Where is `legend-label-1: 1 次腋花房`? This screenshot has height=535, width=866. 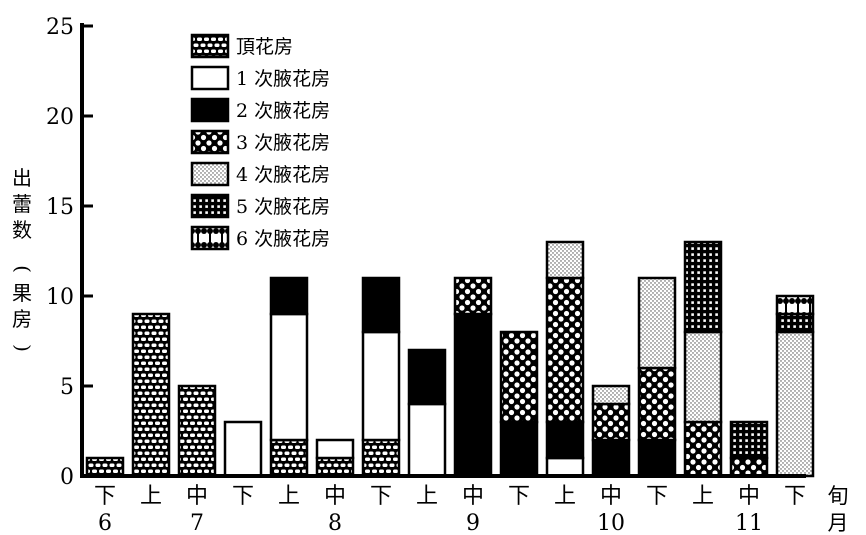
legend-label-1: 1 次腋花房 is located at coordinates (283, 79).